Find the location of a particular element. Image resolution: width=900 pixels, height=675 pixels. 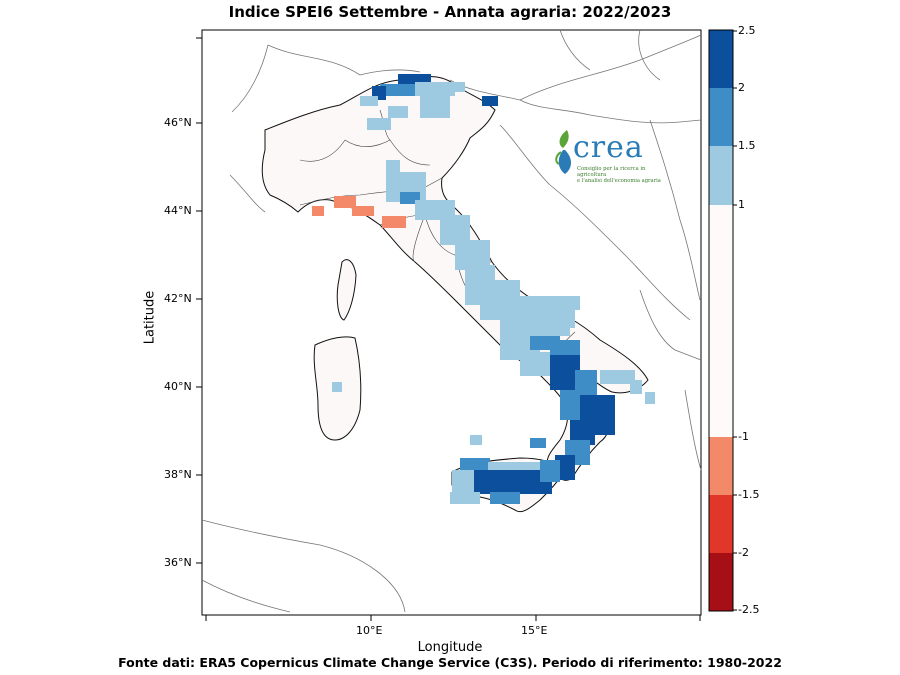

ytick-label: 38°N is located at coordinates (178, 474).